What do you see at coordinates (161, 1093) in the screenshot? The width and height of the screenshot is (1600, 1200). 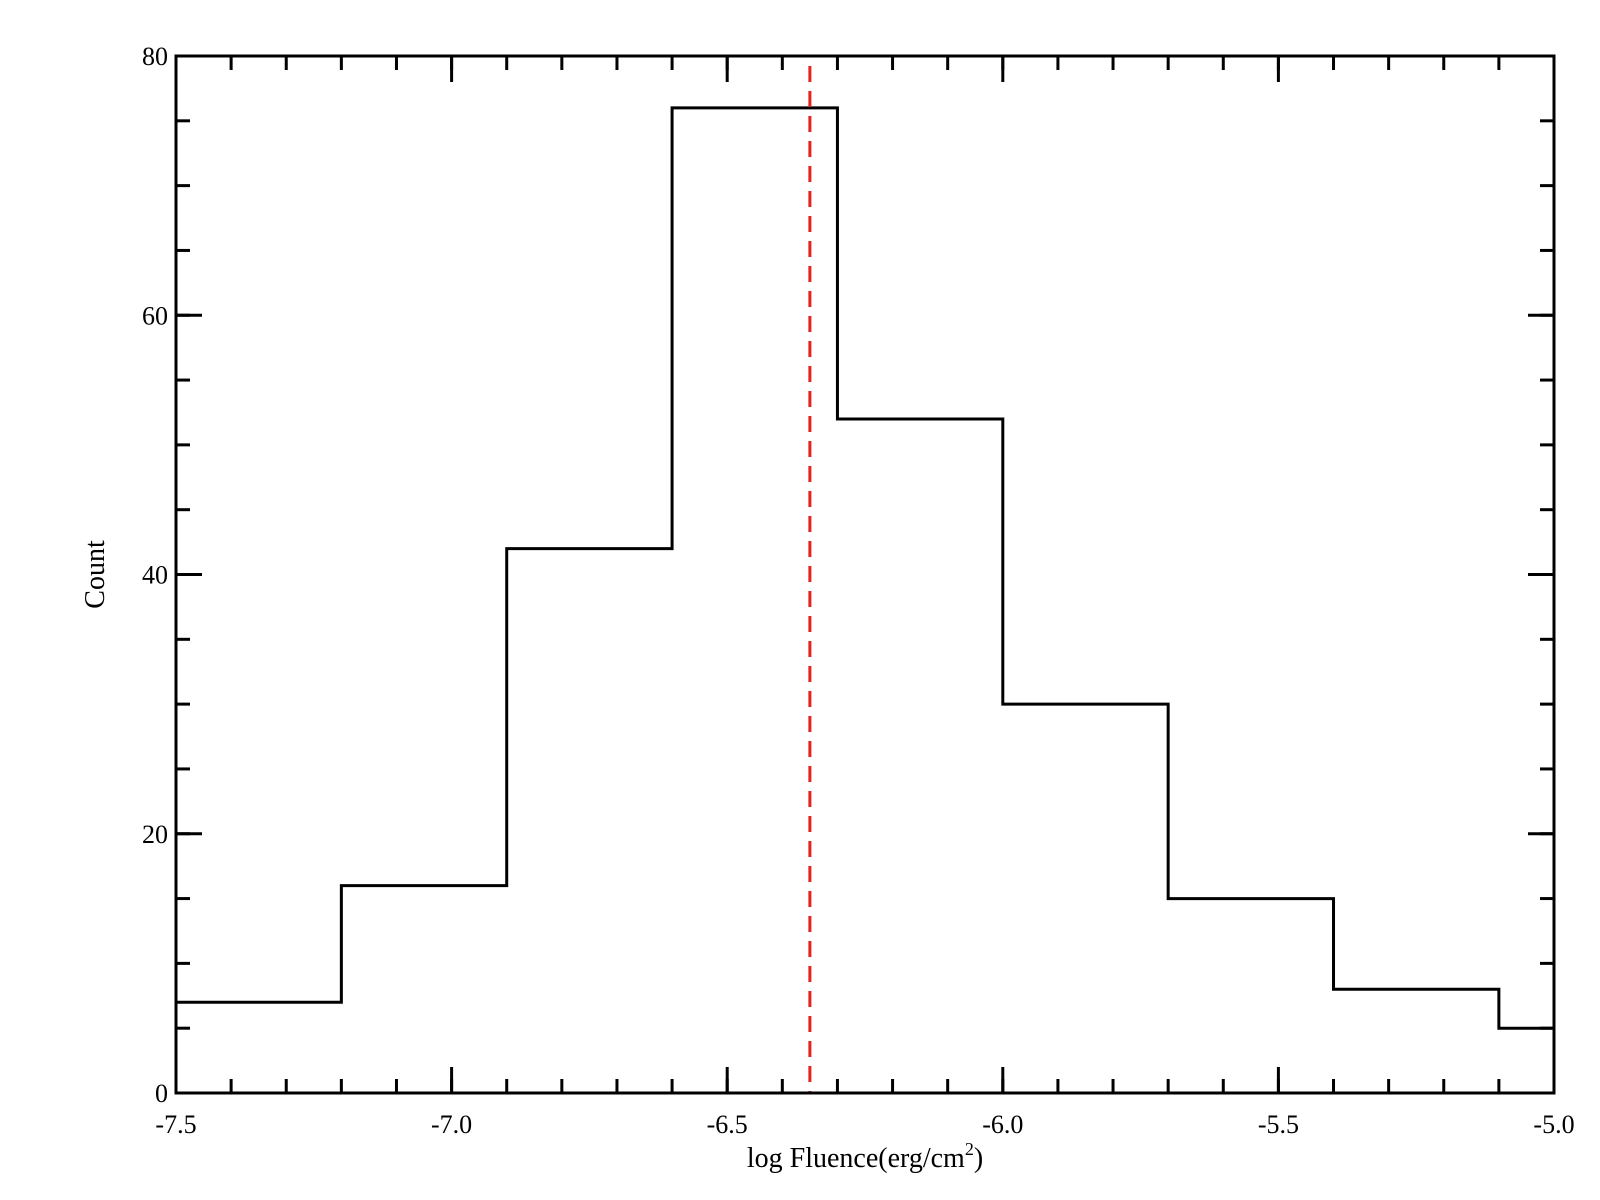 I see `y-tick-label: 0` at bounding box center [161, 1093].